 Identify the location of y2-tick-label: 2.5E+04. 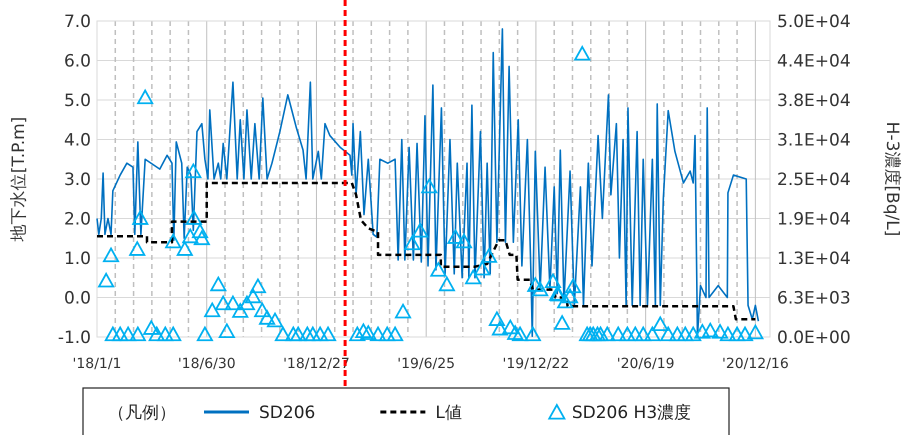
(814, 180).